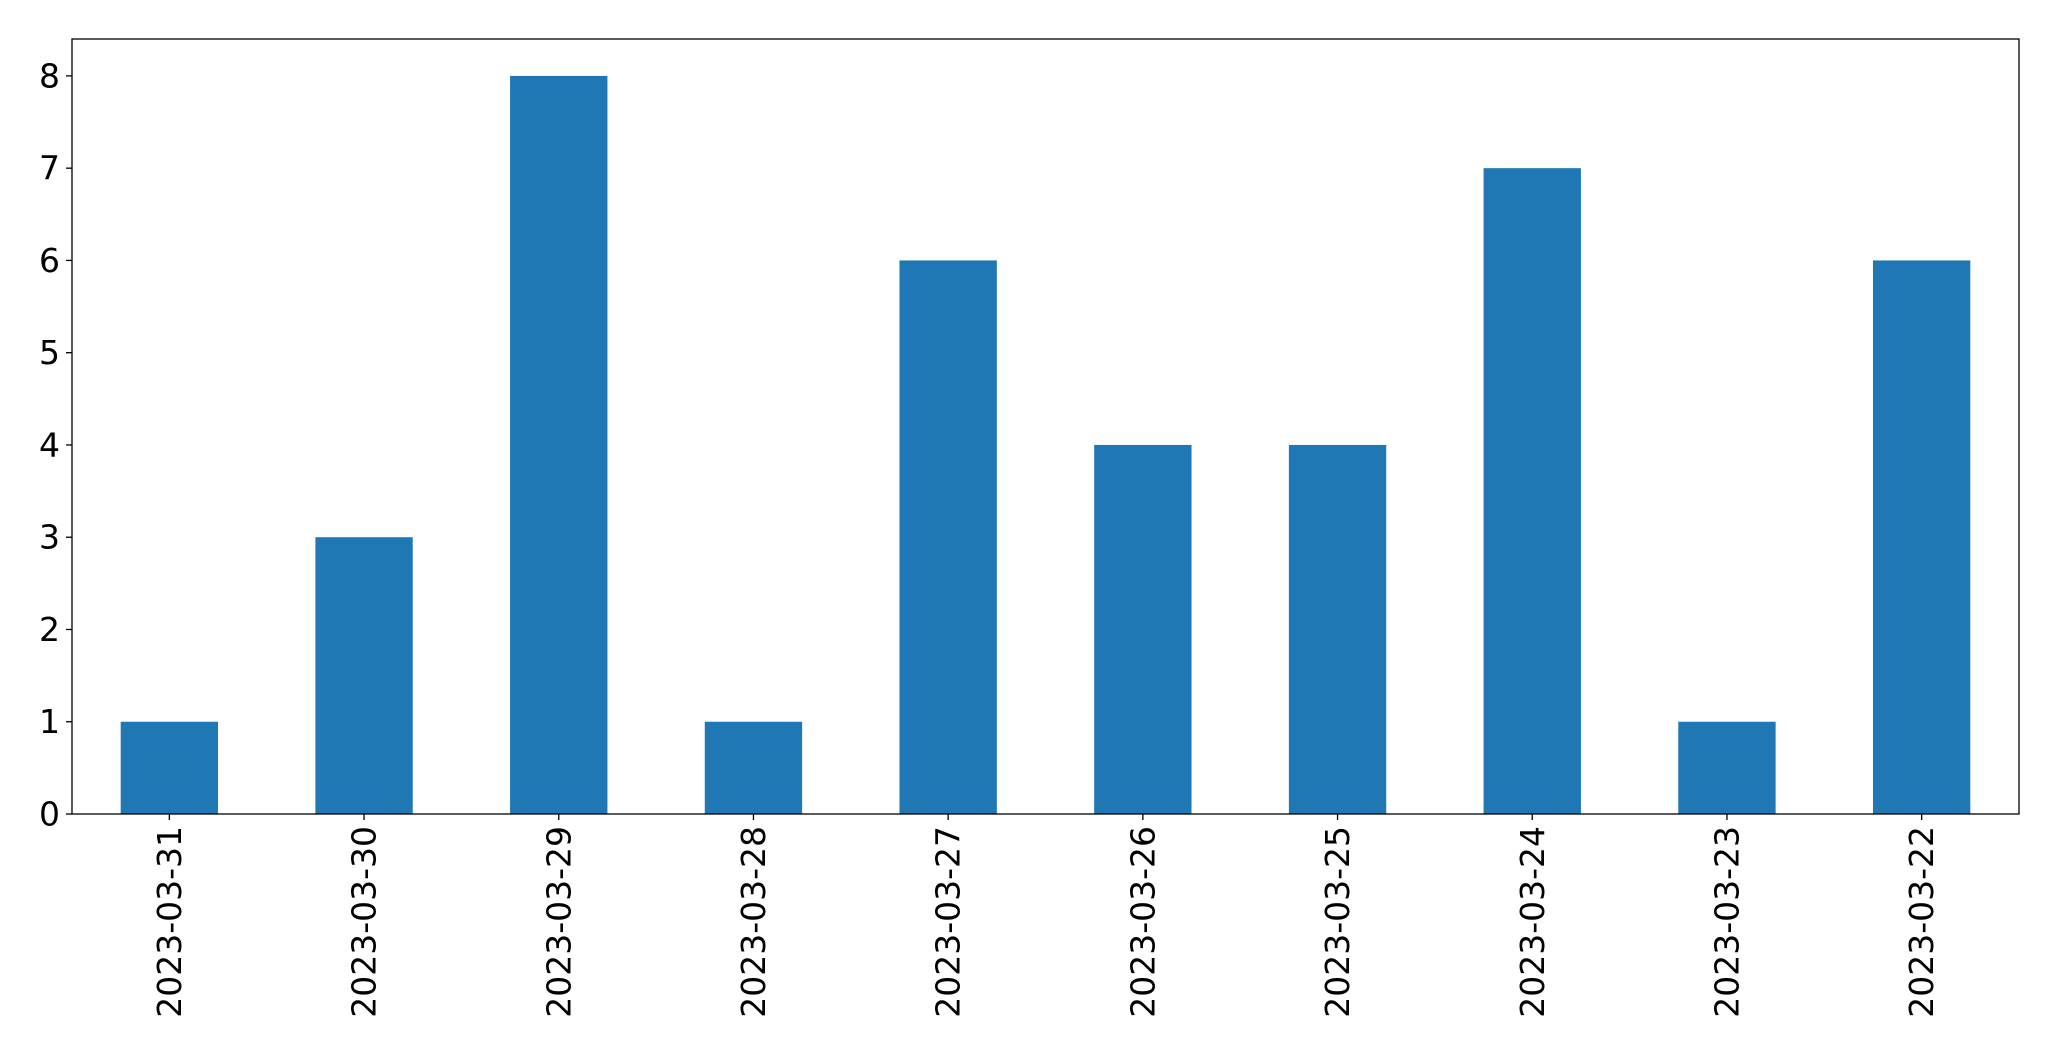 This screenshot has height=1061, width=2049. Describe the element at coordinates (49, 537) in the screenshot. I see `y-tick-label: 3` at that location.